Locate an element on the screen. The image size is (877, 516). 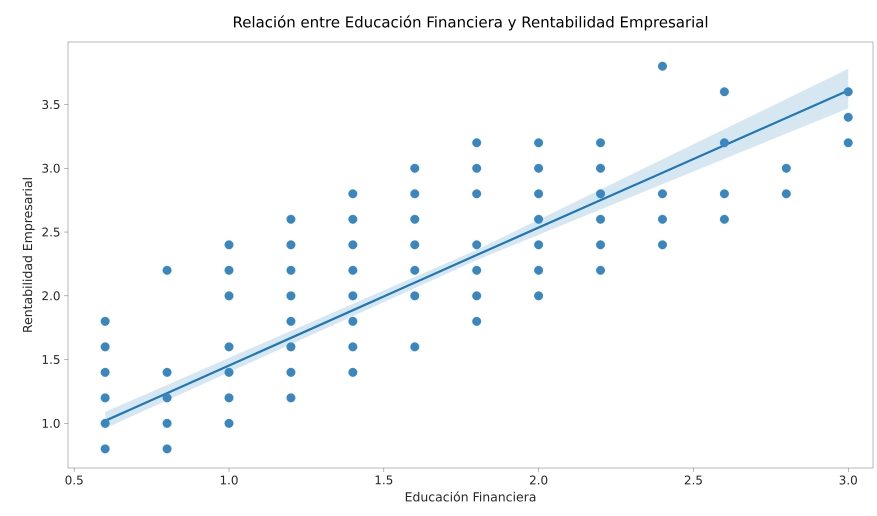
y-tick-label: 3.0 is located at coordinates (51, 168).